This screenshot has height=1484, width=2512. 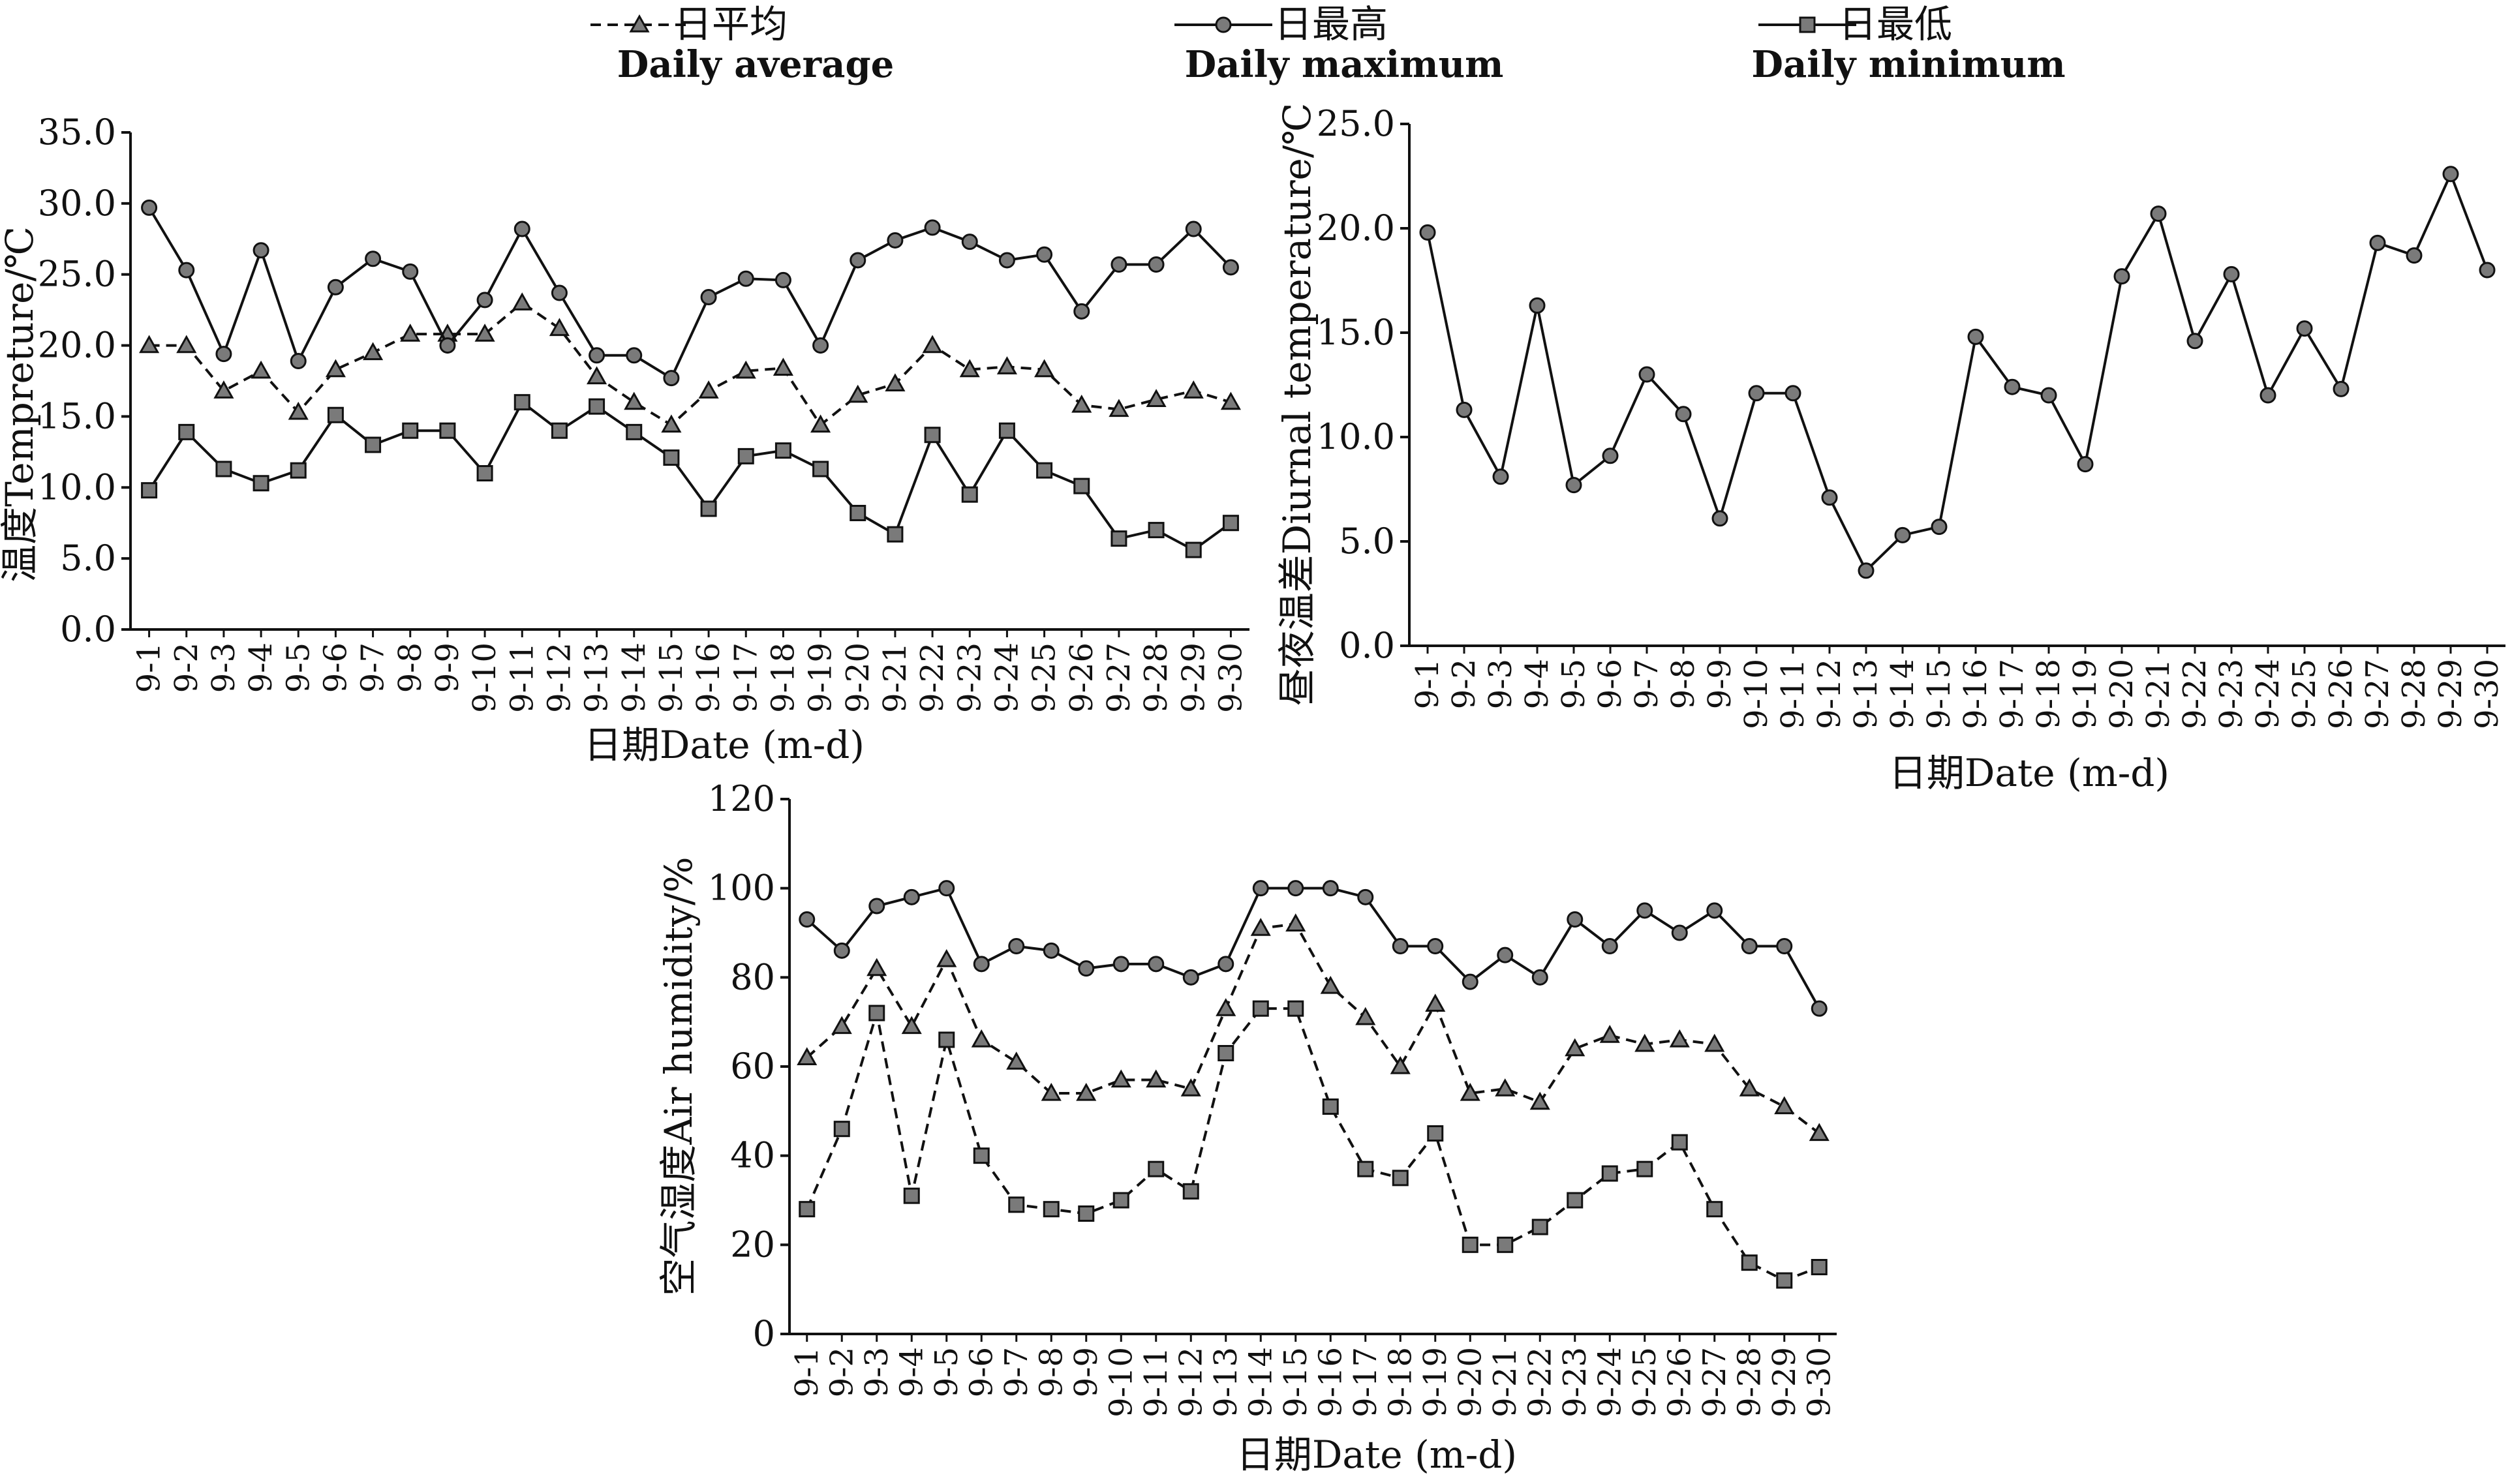 I want to click on x-tick-label: 9-20, so click(x=1470, y=1382).